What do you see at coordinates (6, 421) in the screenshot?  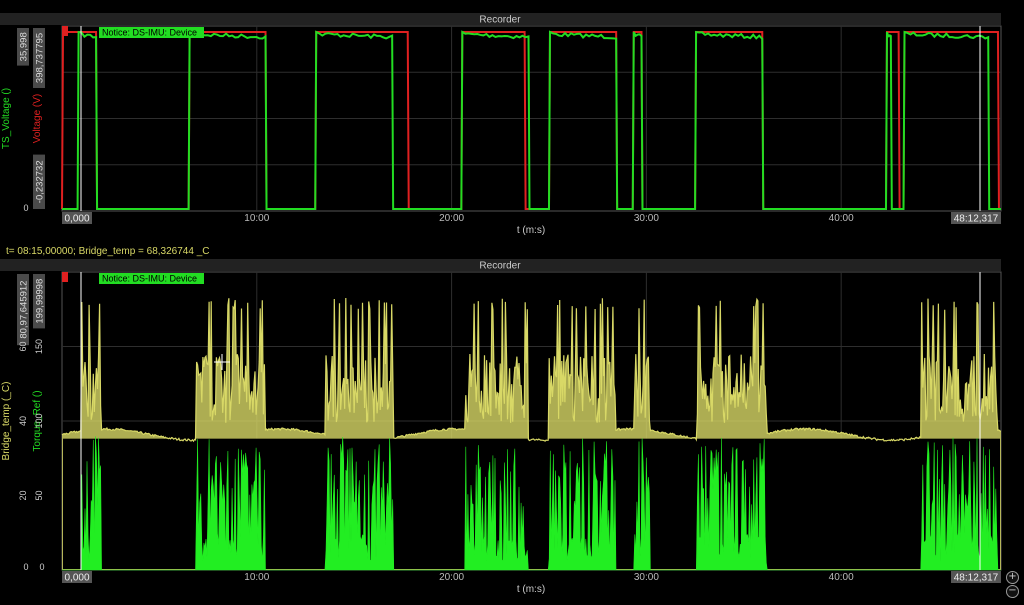 I see `y-axis-name-left: Bridge_temp (_C)` at bounding box center [6, 421].